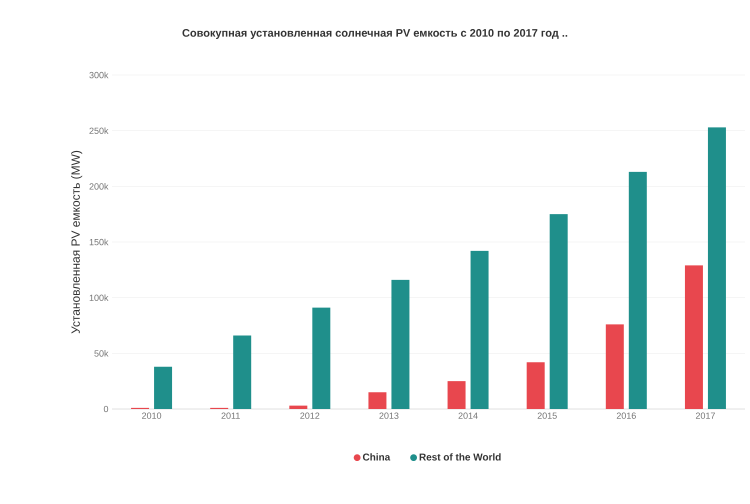 The width and height of the screenshot is (750, 504). Describe the element at coordinates (705, 415) in the screenshot. I see `x-tick-label: 2017` at that location.